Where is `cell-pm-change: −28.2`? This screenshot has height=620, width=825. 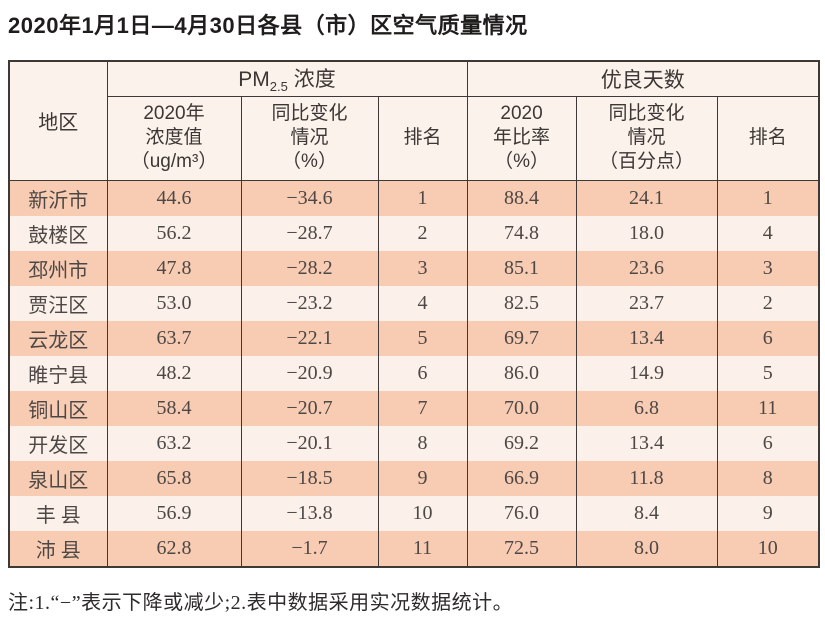
cell-pm-change: −28.2 is located at coordinates (309, 268).